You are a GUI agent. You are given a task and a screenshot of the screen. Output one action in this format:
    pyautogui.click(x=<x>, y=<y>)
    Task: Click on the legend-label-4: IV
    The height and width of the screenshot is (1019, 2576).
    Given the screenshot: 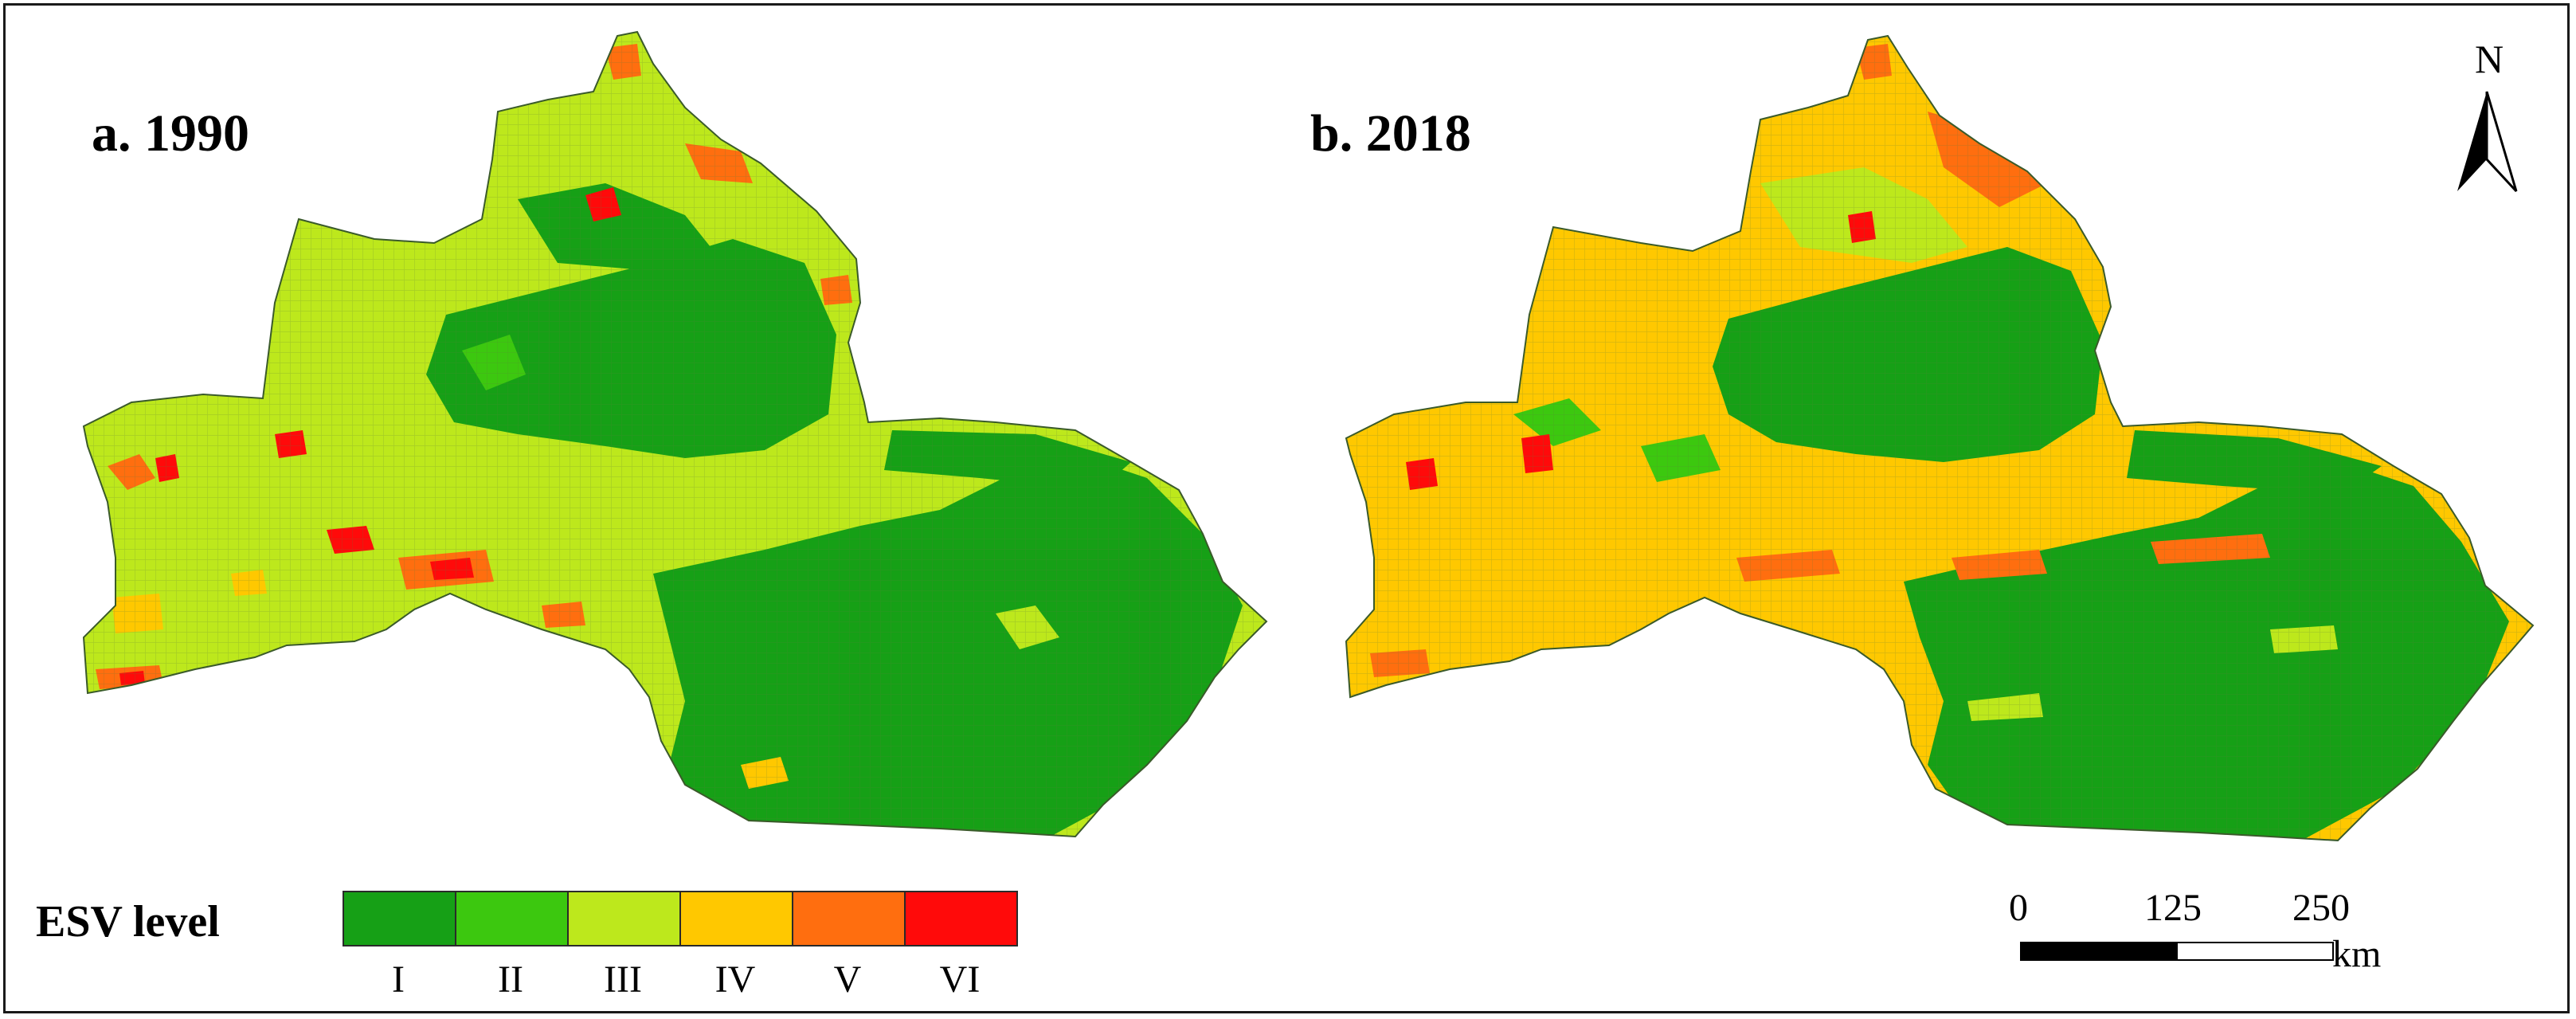 What is the action you would take?
    pyautogui.click(x=735, y=979)
    